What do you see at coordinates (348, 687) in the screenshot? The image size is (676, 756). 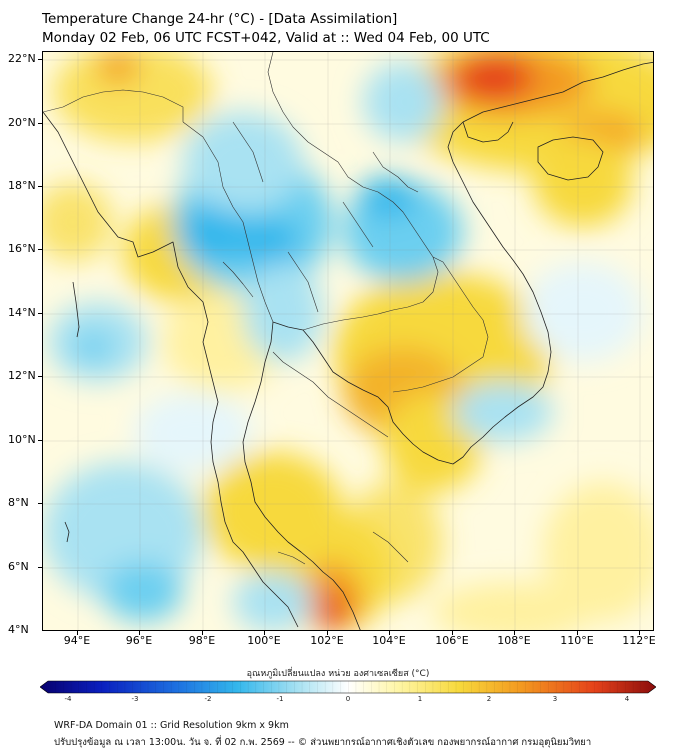 I see `colorbar` at bounding box center [348, 687].